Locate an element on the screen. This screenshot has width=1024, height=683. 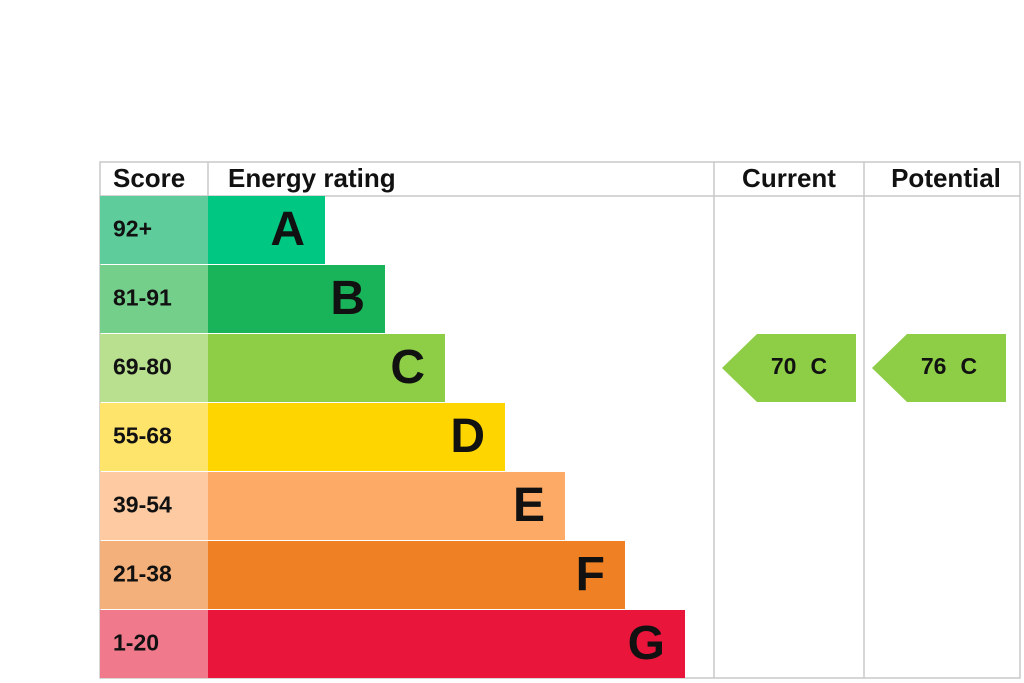
rating-letter: B is located at coordinates (347, 298).